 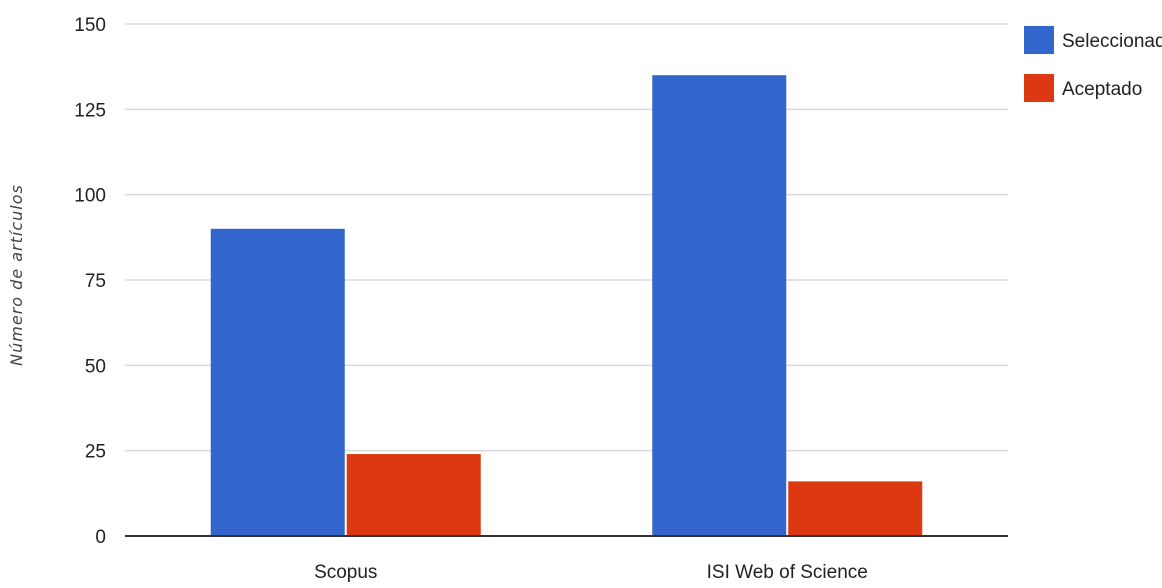 What do you see at coordinates (345, 572) in the screenshot?
I see `x-category-label: Scopus` at bounding box center [345, 572].